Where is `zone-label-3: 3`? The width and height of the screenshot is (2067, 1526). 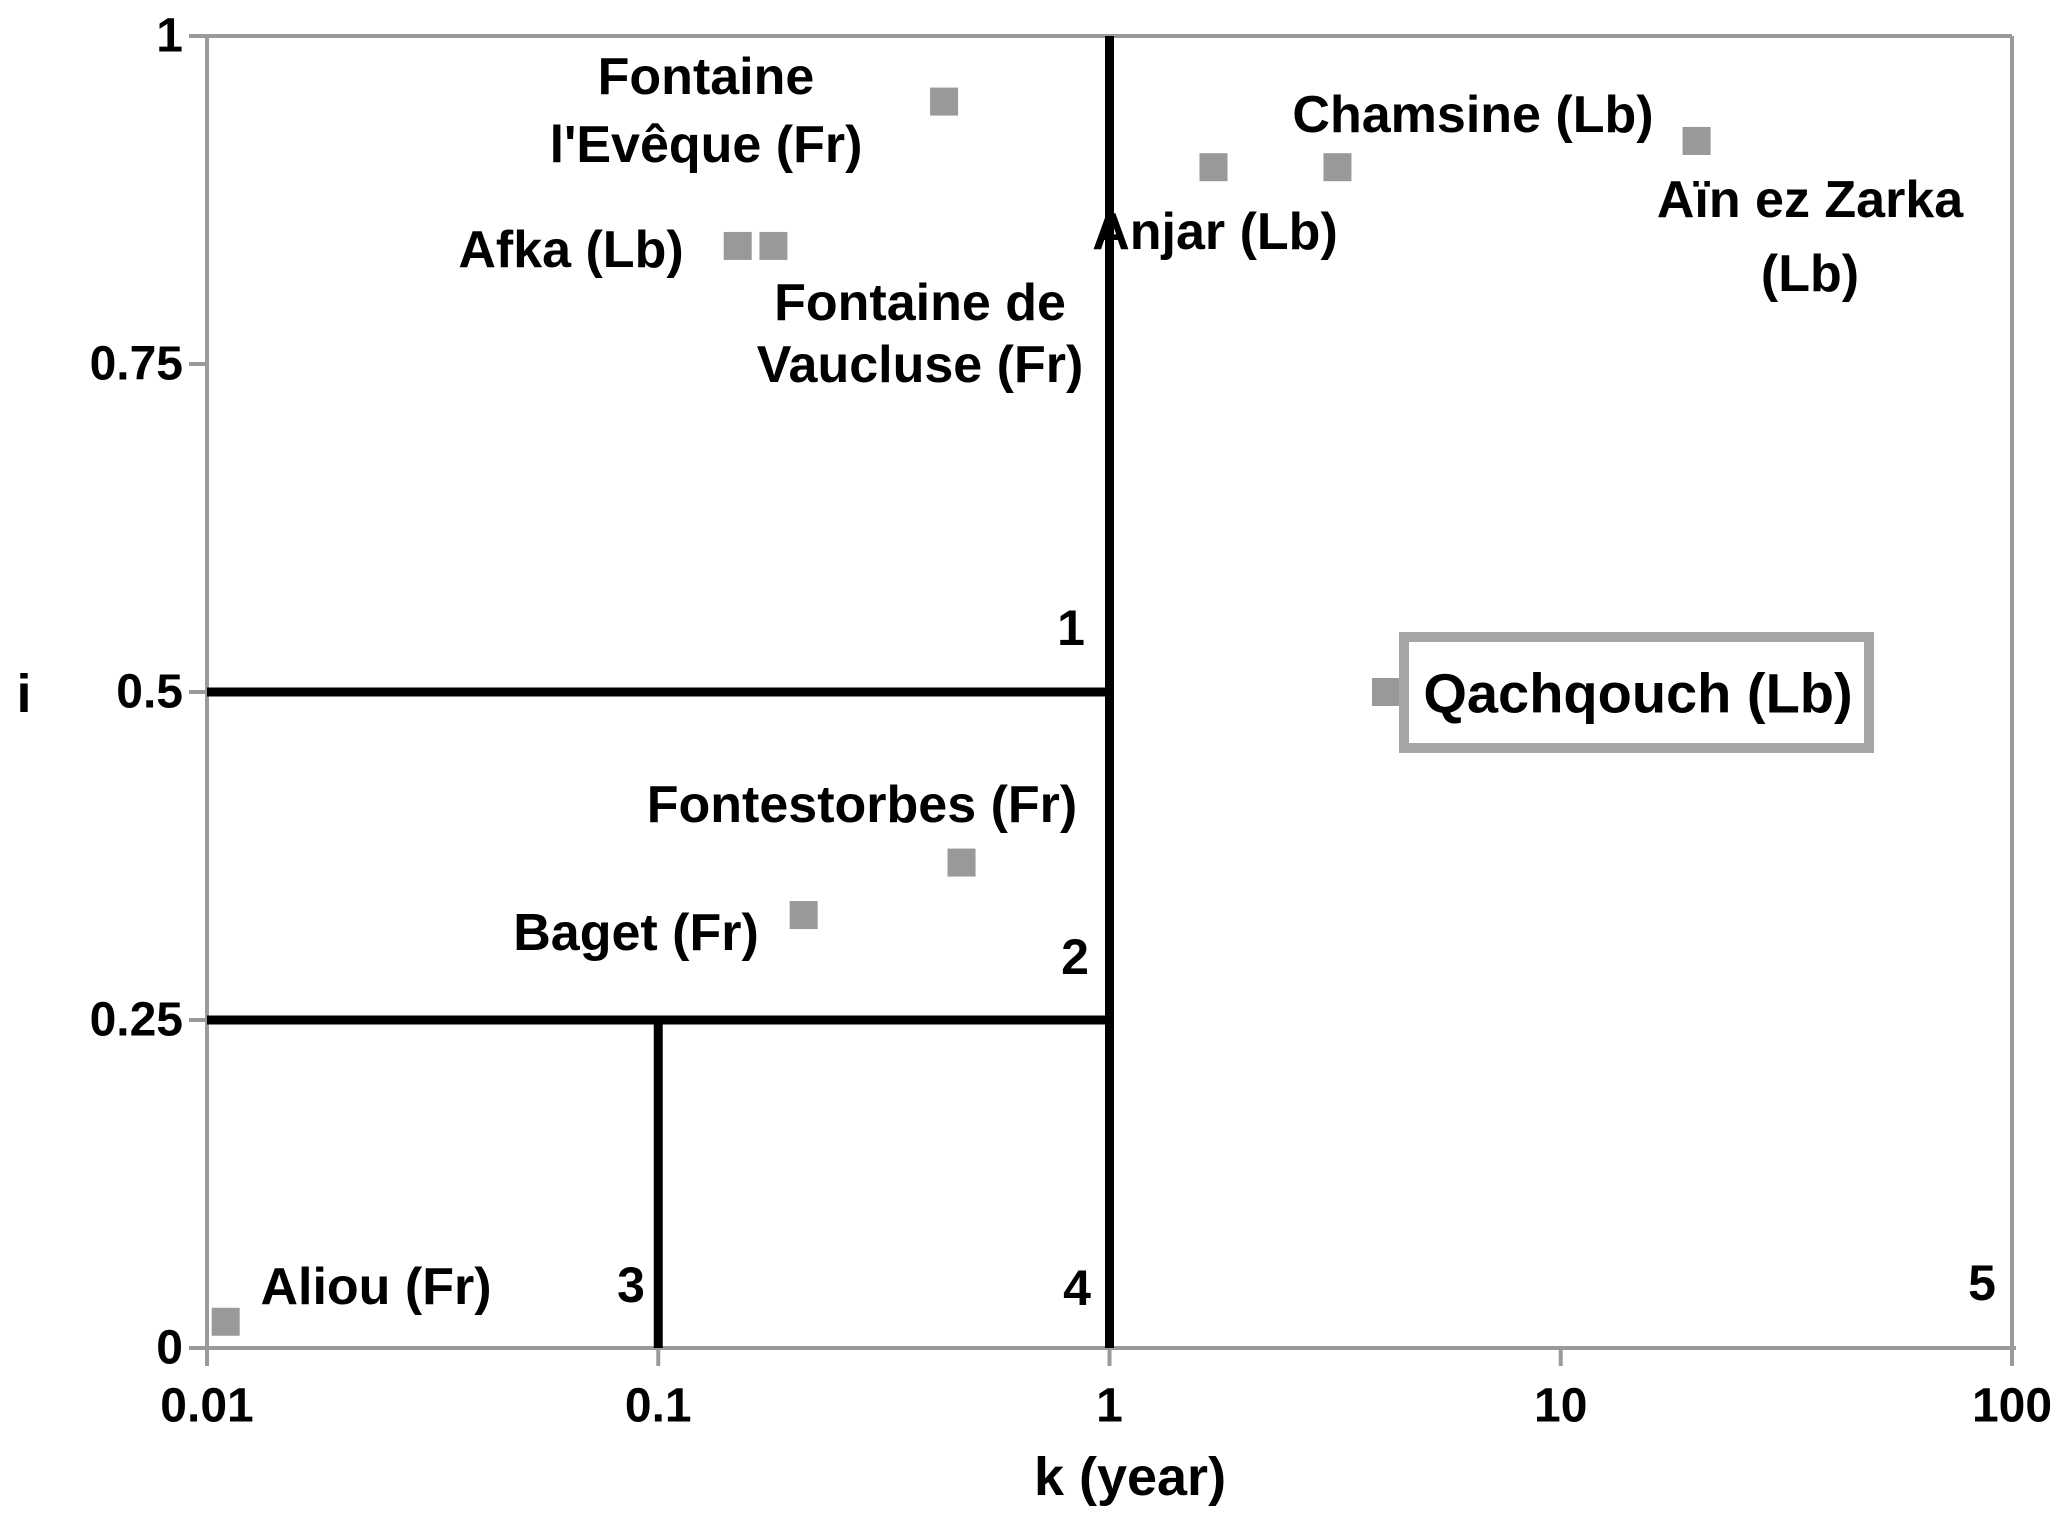 zone-label-3: 3 is located at coordinates (631, 1285).